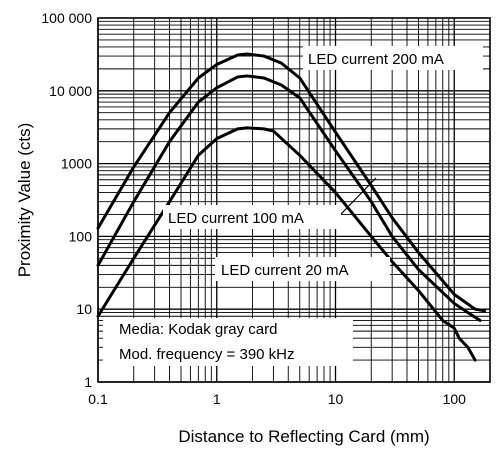 The width and height of the screenshot is (501, 450). What do you see at coordinates (236, 218) in the screenshot?
I see `series-label-100ma: LED current 100 mA` at bounding box center [236, 218].